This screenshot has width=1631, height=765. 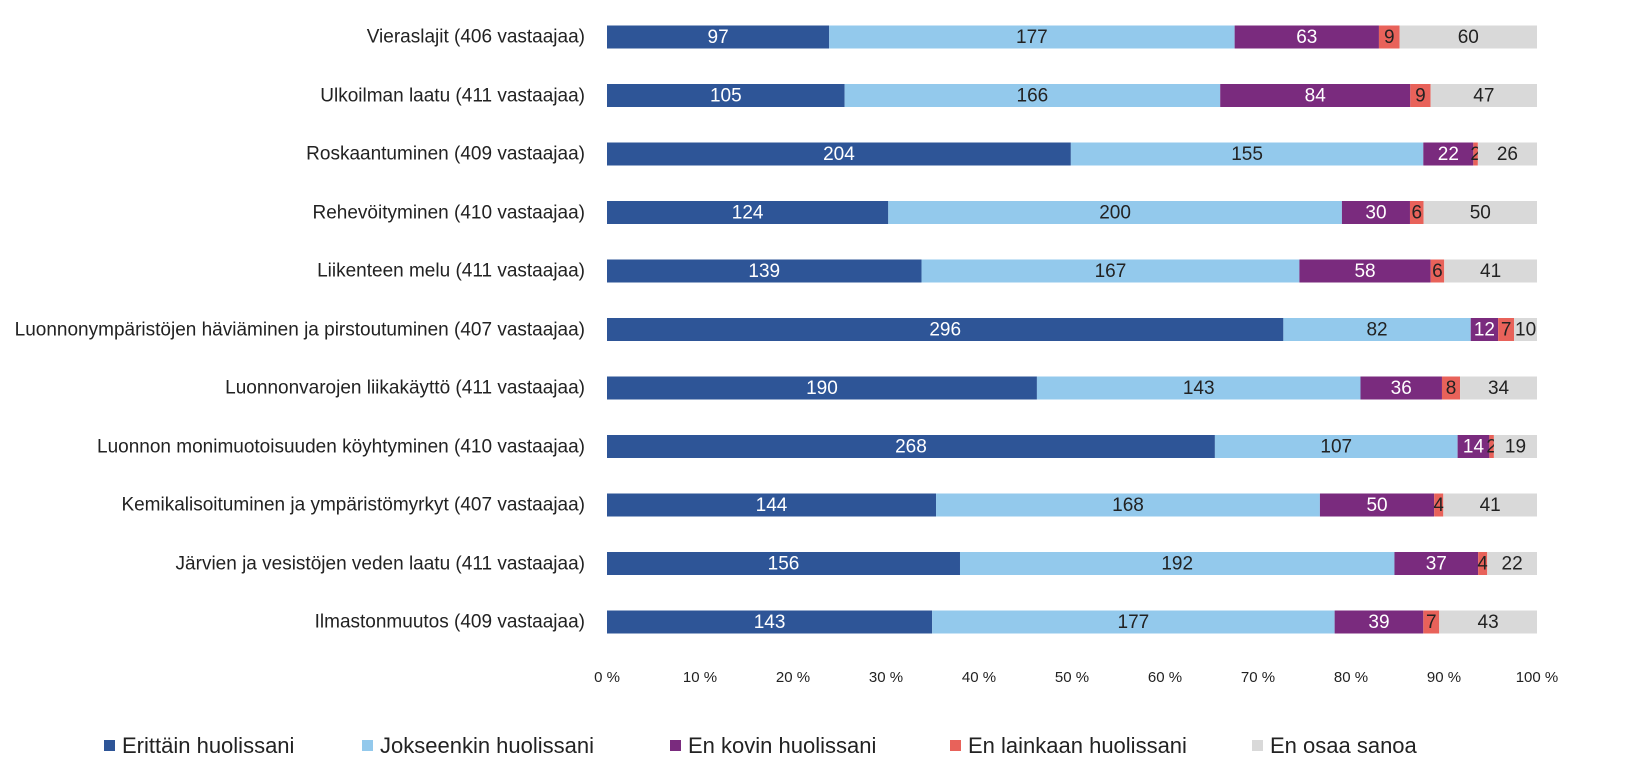 What do you see at coordinates (726, 96) in the screenshot?
I see `data-label: 105` at bounding box center [726, 96].